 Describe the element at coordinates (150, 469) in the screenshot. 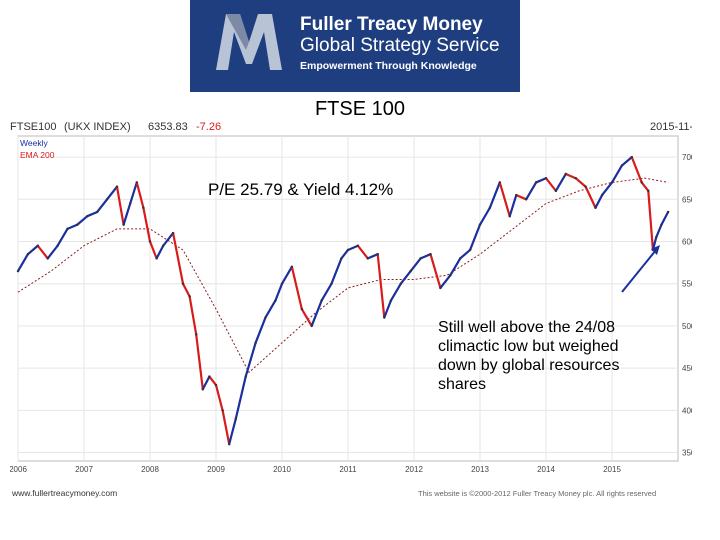

I see `x-tick-label: 2008` at that location.